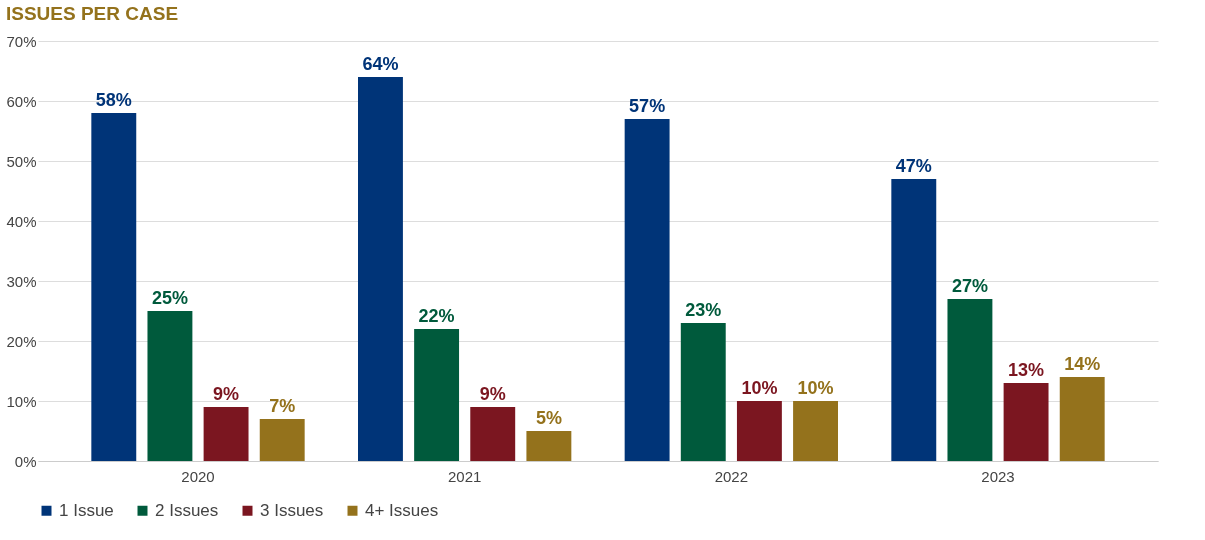 The image size is (1205, 540). I want to click on legend-label: 2 Issues, so click(187, 510).